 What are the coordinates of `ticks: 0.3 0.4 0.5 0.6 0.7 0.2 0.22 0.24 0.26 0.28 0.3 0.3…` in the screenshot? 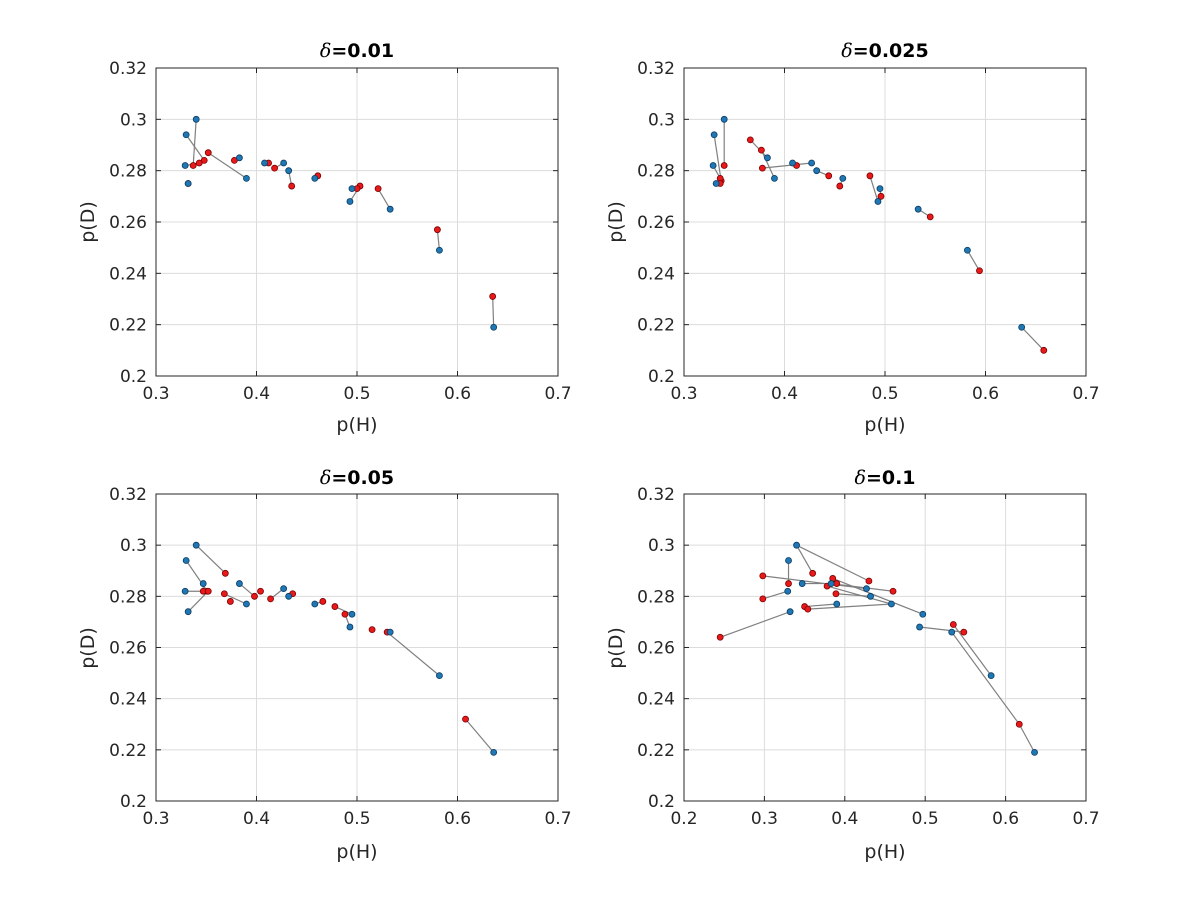 It's located at (340, 657).